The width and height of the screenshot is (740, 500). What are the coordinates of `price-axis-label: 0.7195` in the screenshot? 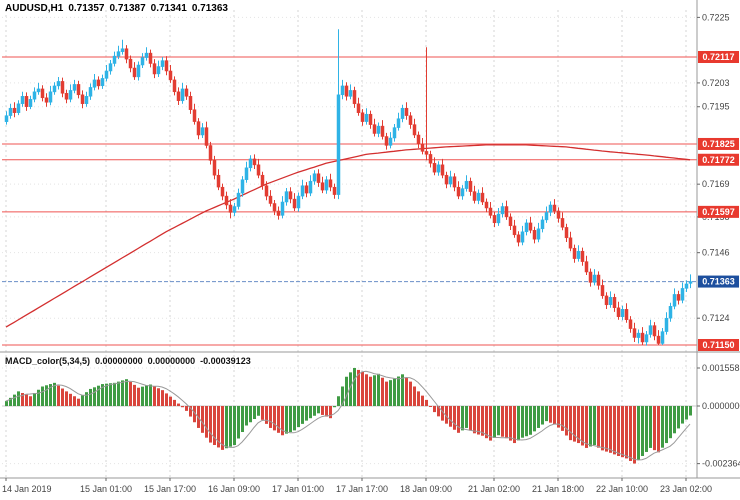 It's located at (716, 107).